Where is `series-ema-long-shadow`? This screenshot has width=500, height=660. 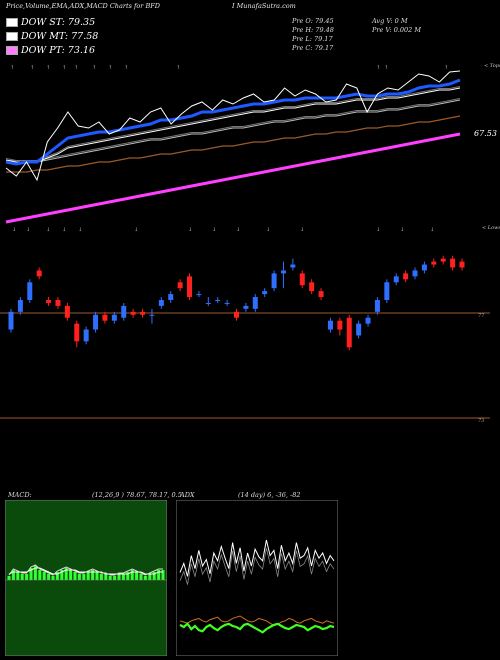
series-ema-long-shadow is located at coordinates (233, 129).